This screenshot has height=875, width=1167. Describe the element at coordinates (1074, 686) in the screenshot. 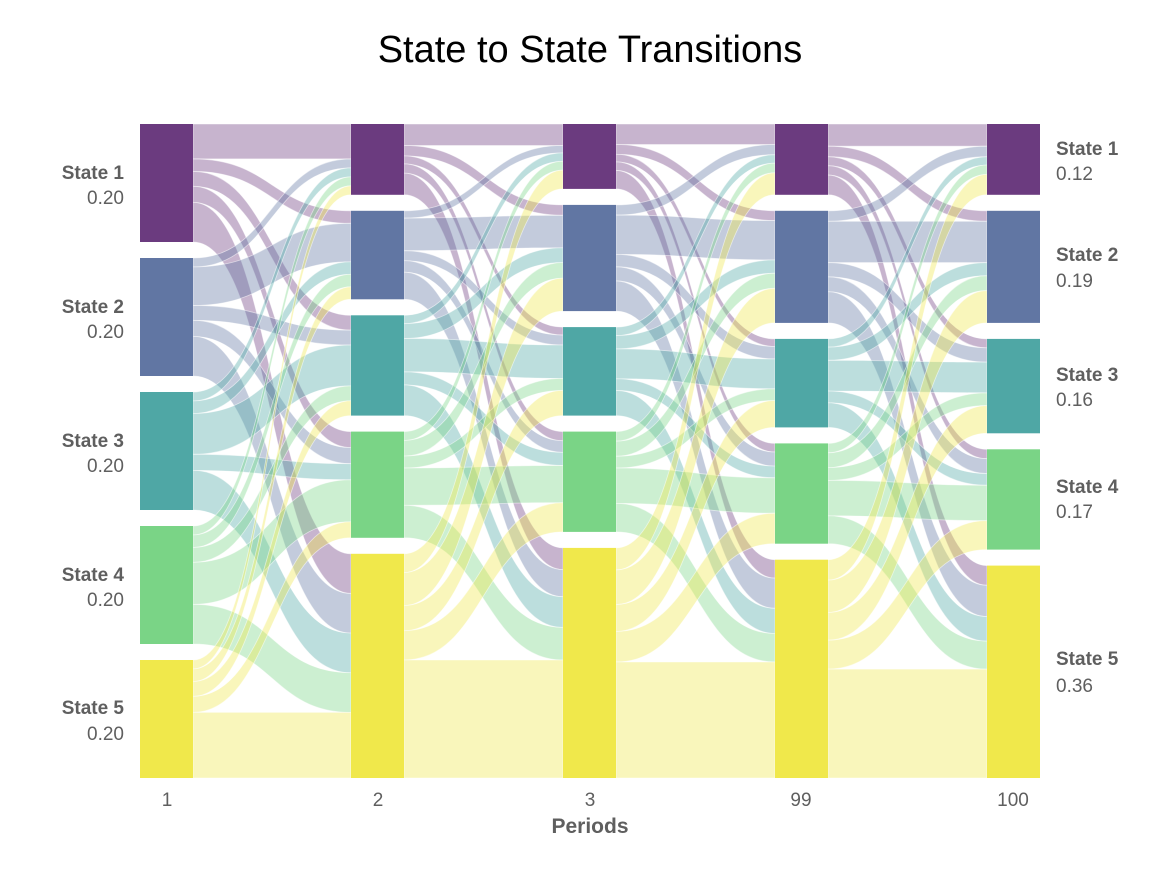

I see `right-value-state-5: 0.36` at that location.